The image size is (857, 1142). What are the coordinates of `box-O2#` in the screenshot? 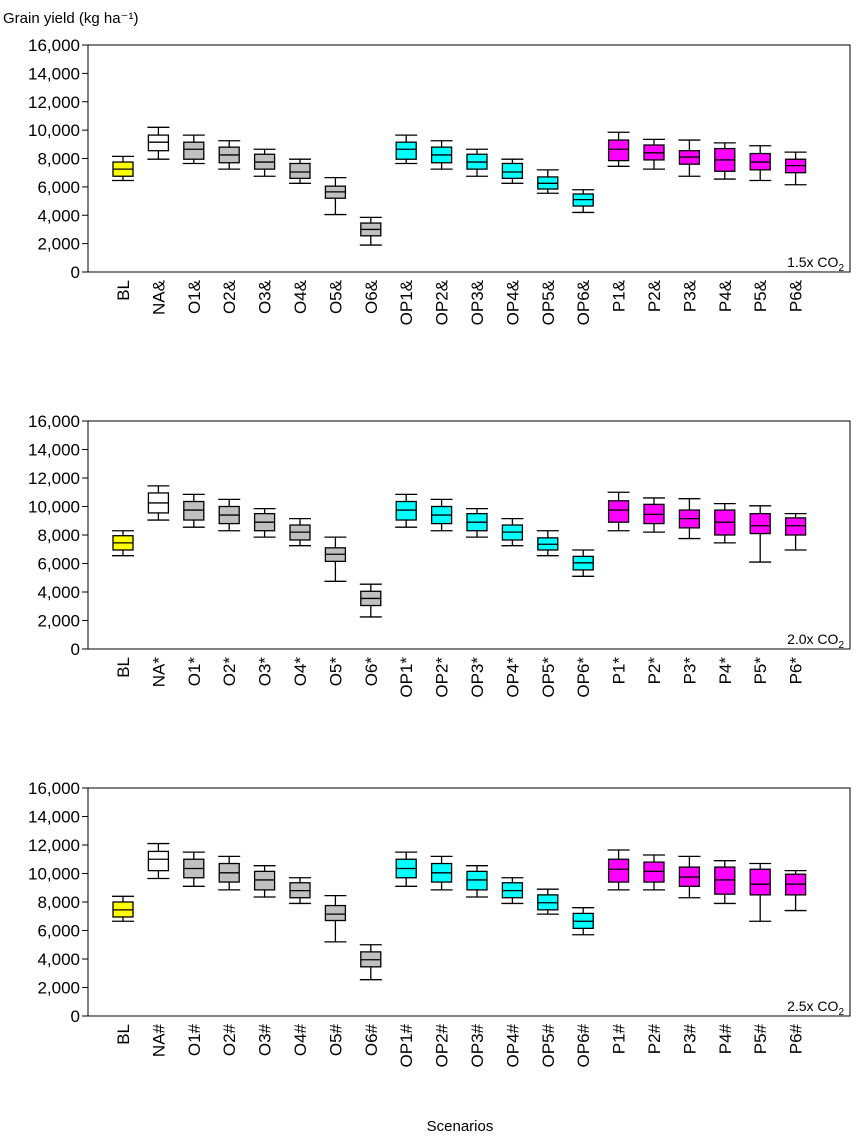 It's located at (229, 873).